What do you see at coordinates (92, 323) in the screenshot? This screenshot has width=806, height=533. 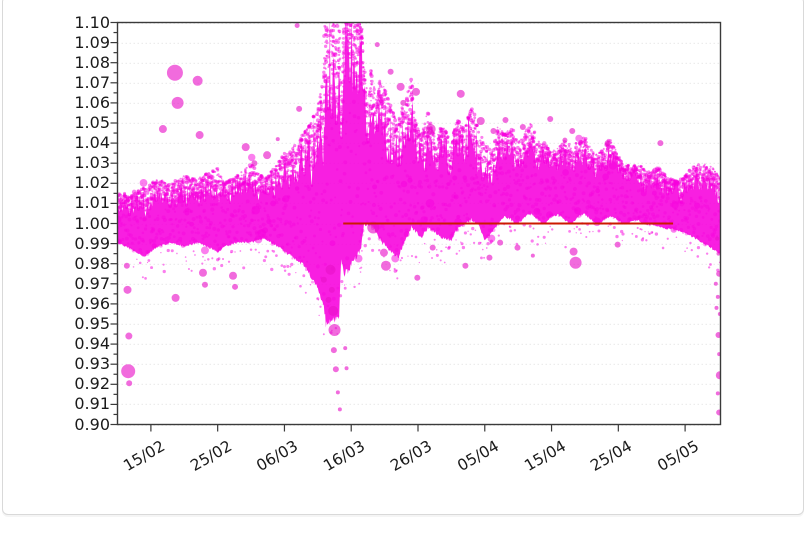 I see `y-tick-label: 0.95` at bounding box center [92, 323].